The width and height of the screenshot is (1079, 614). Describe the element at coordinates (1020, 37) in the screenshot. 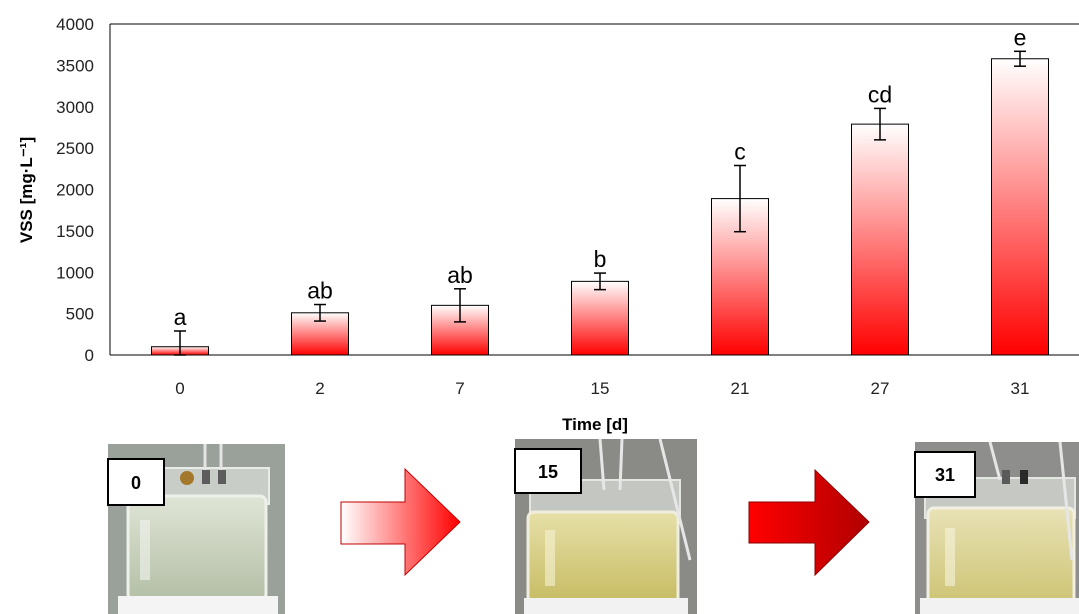

I see `significance-label: e` at that location.